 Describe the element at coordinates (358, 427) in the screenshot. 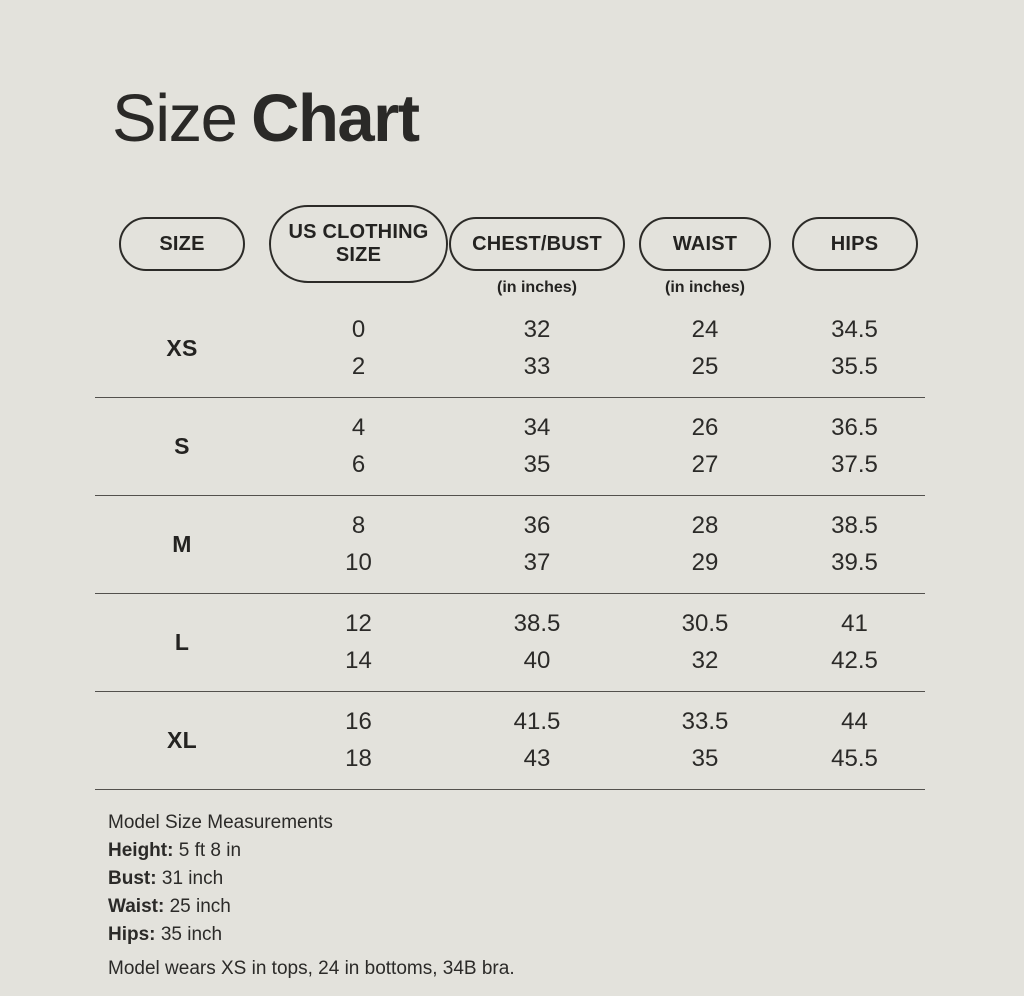

I see `us-size-value: 4` at that location.